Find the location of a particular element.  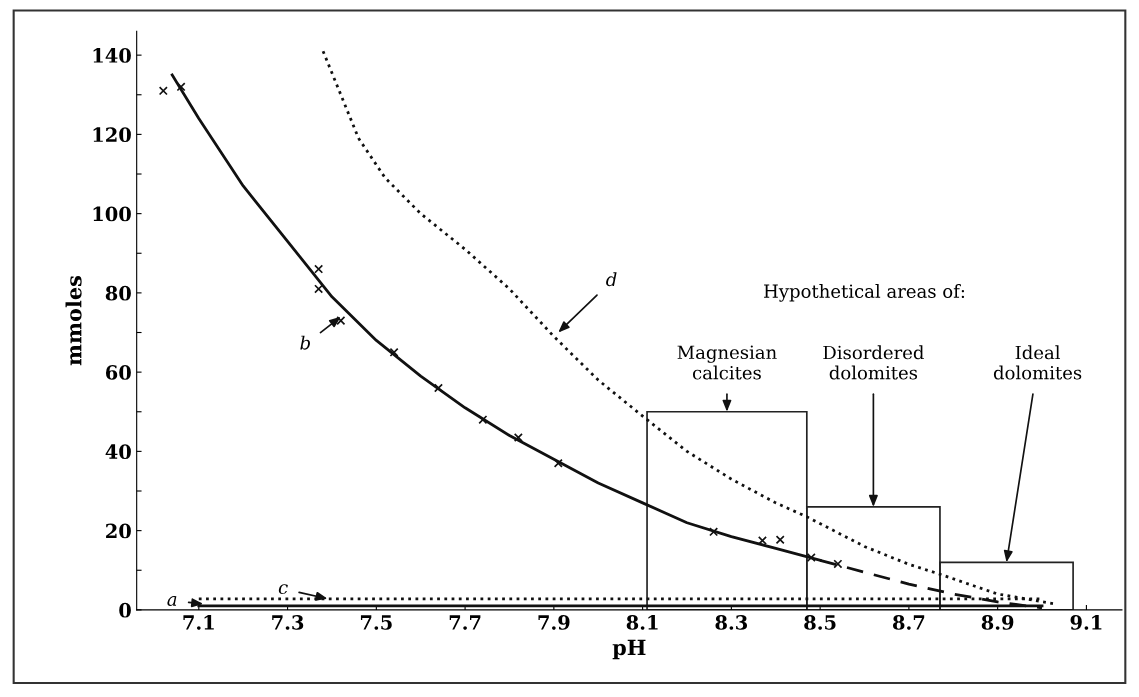

x-tick-label: 7.3 is located at coordinates (288, 622).